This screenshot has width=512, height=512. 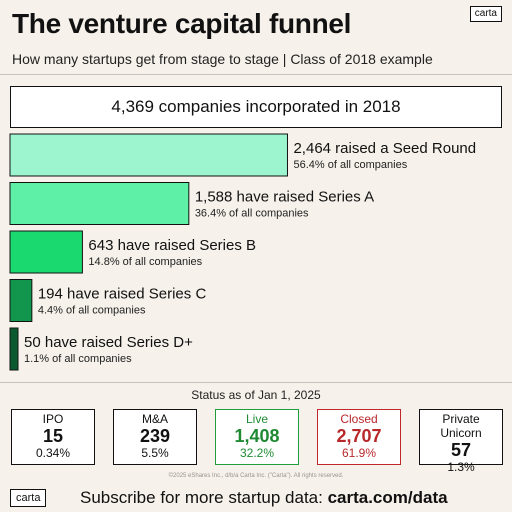 I want to click on incorporated-total-box: 4,369 companies incorporated in 2018, so click(x=256, y=107).